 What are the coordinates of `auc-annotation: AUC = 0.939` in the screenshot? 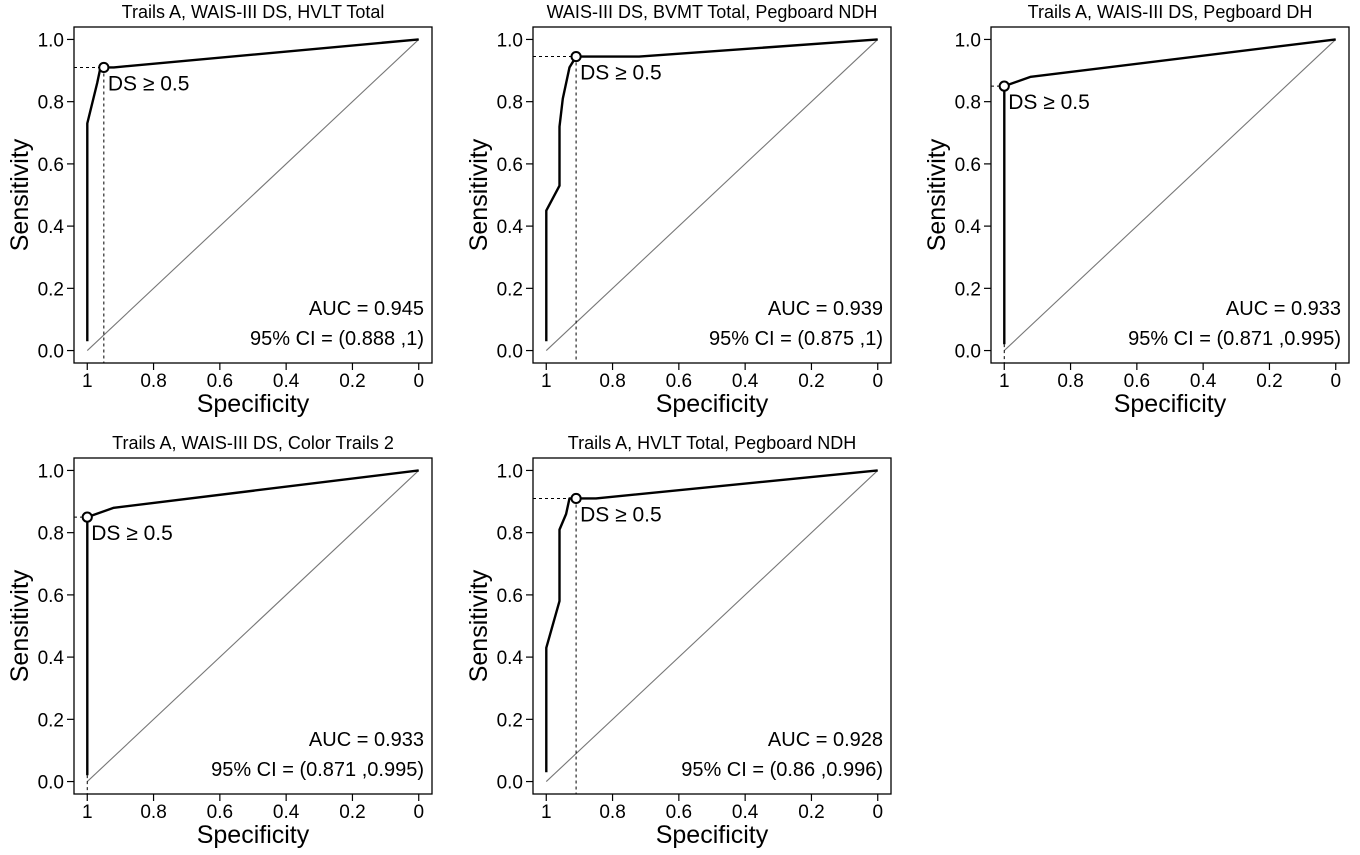 It's located at (825, 309).